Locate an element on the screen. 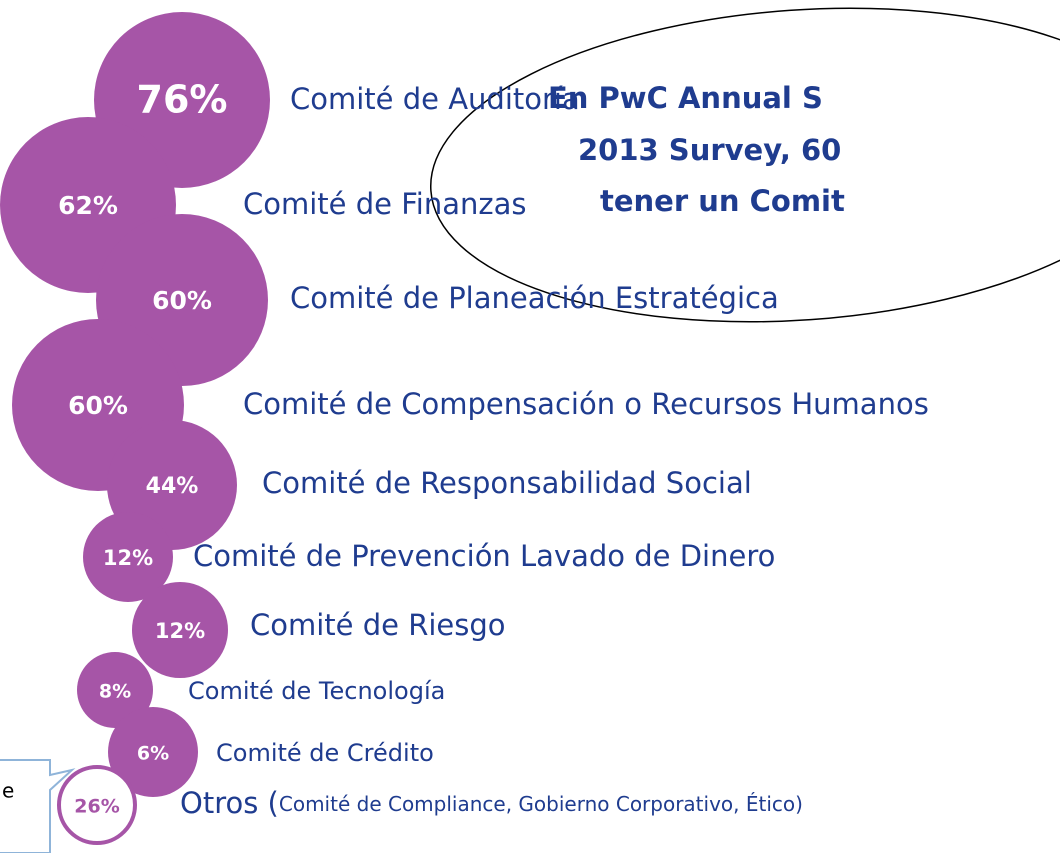 This screenshot has height=853, width=1060. category-name: Comité de Planeación Estratégica is located at coordinates (534, 298).